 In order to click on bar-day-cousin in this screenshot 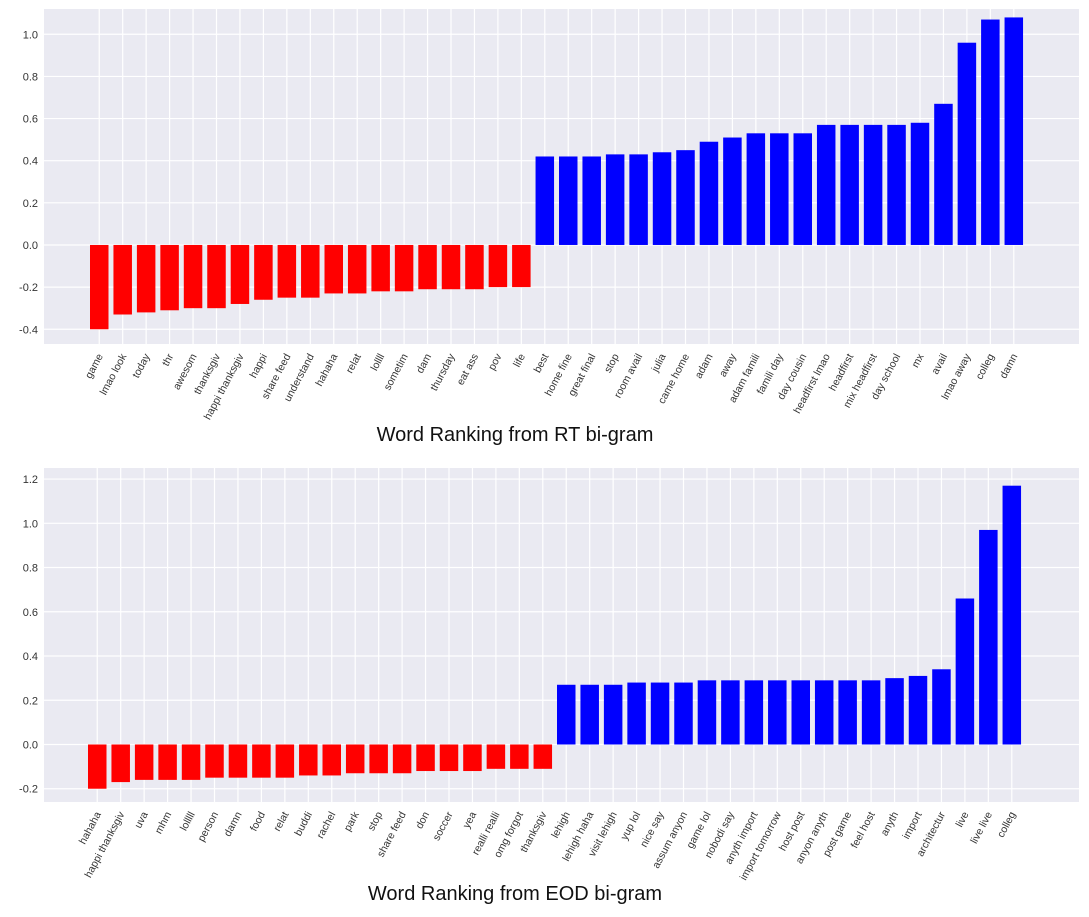, I will do `click(802, 189)`.